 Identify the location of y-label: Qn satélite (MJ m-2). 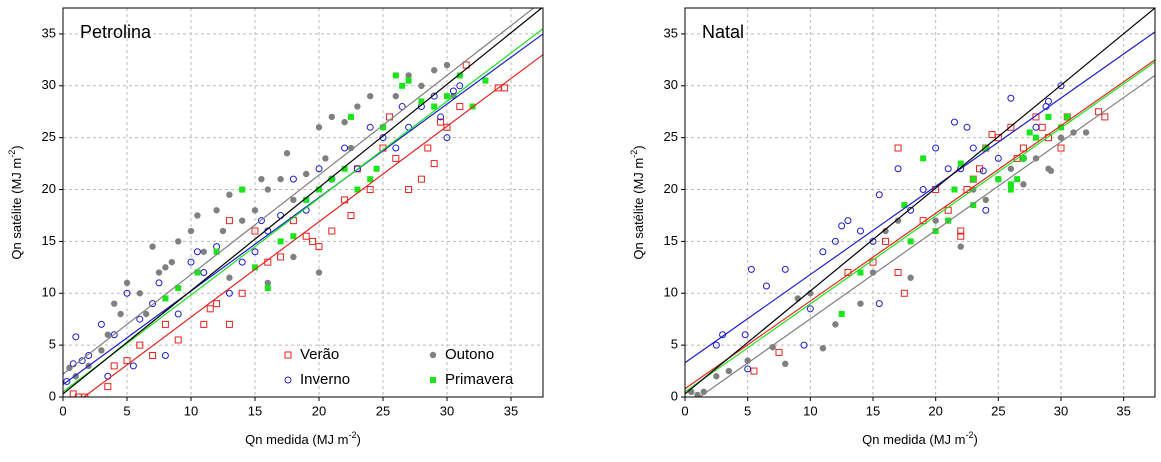
(15, 202).